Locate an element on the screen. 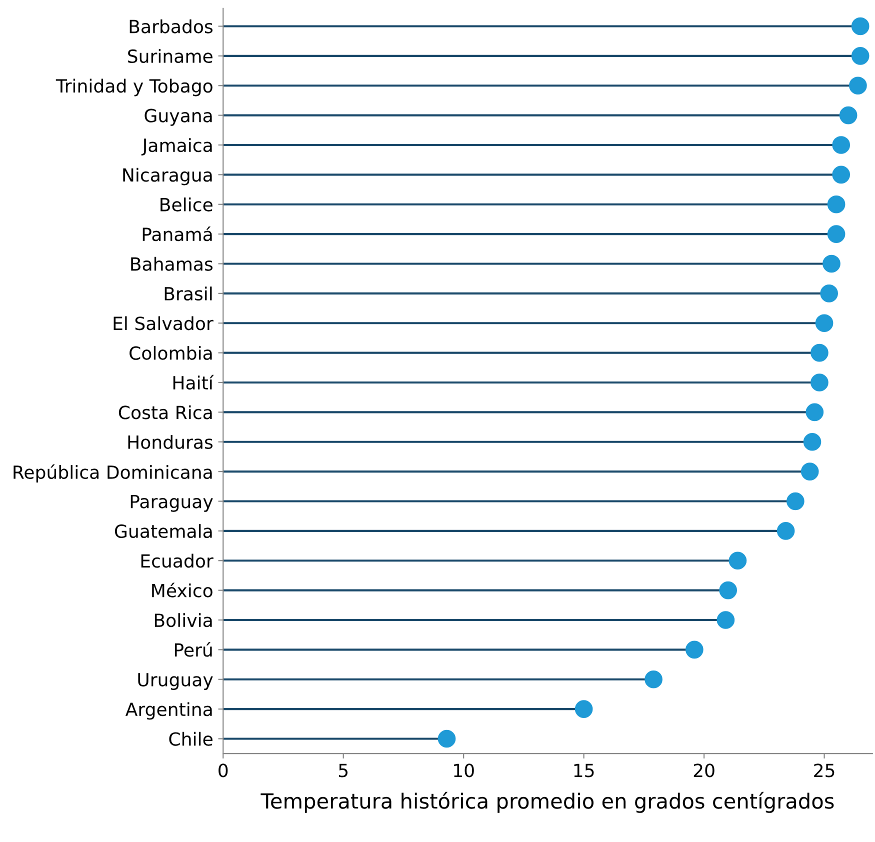 The image size is (875, 842). x-tick-label: 0 is located at coordinates (223, 771).